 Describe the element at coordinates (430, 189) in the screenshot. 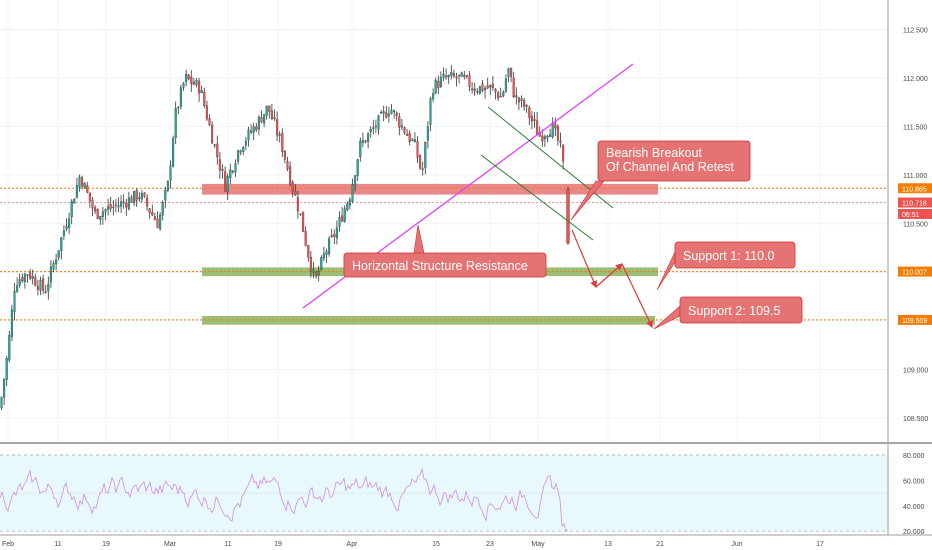

I see `zone-box` at that location.